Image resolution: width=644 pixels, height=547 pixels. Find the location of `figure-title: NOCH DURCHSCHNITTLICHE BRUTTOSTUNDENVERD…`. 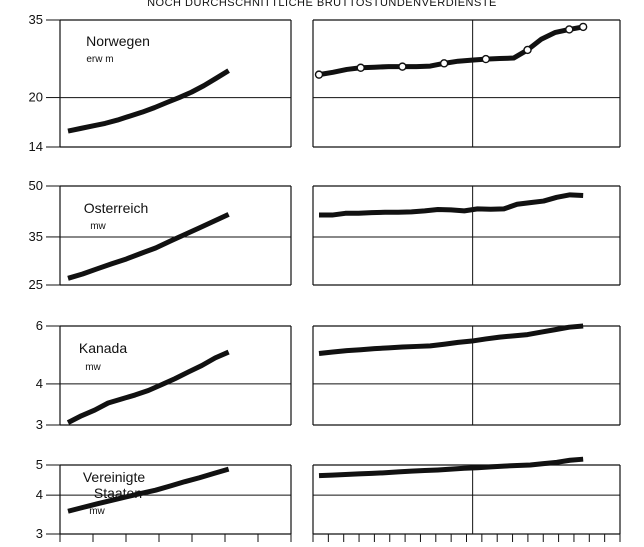

figure-title: NOCH DURCHSCHNITTLICHE BRUTTOSTUNDENVERD… is located at coordinates (322, 4).